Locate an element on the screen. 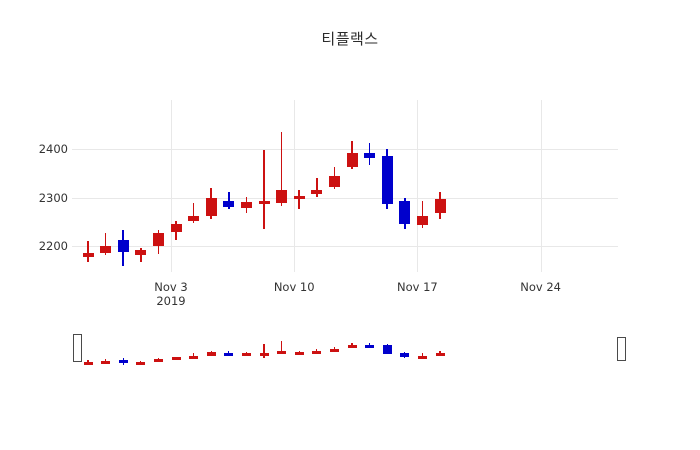  x-axis-tick-label: Nov 3 2019 is located at coordinates (171, 294).